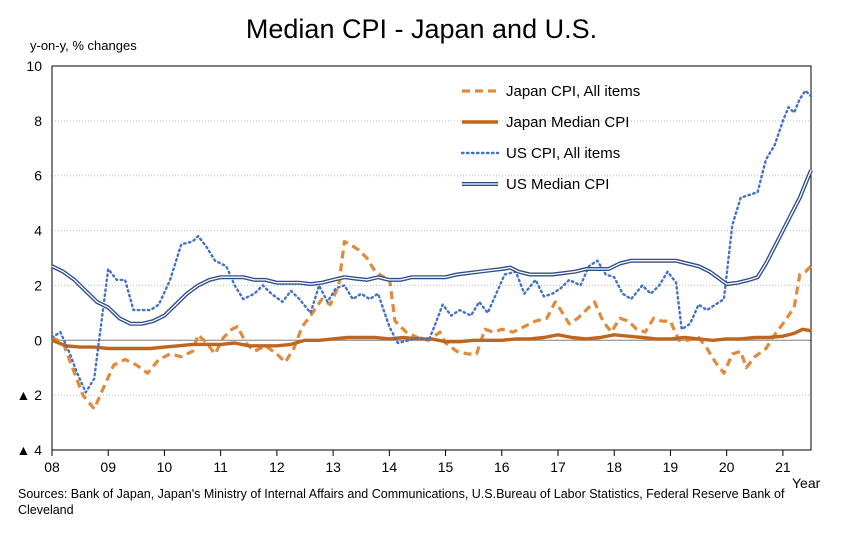  Describe the element at coordinates (38, 176) in the screenshot. I see `y-tick-label: 6` at that location.